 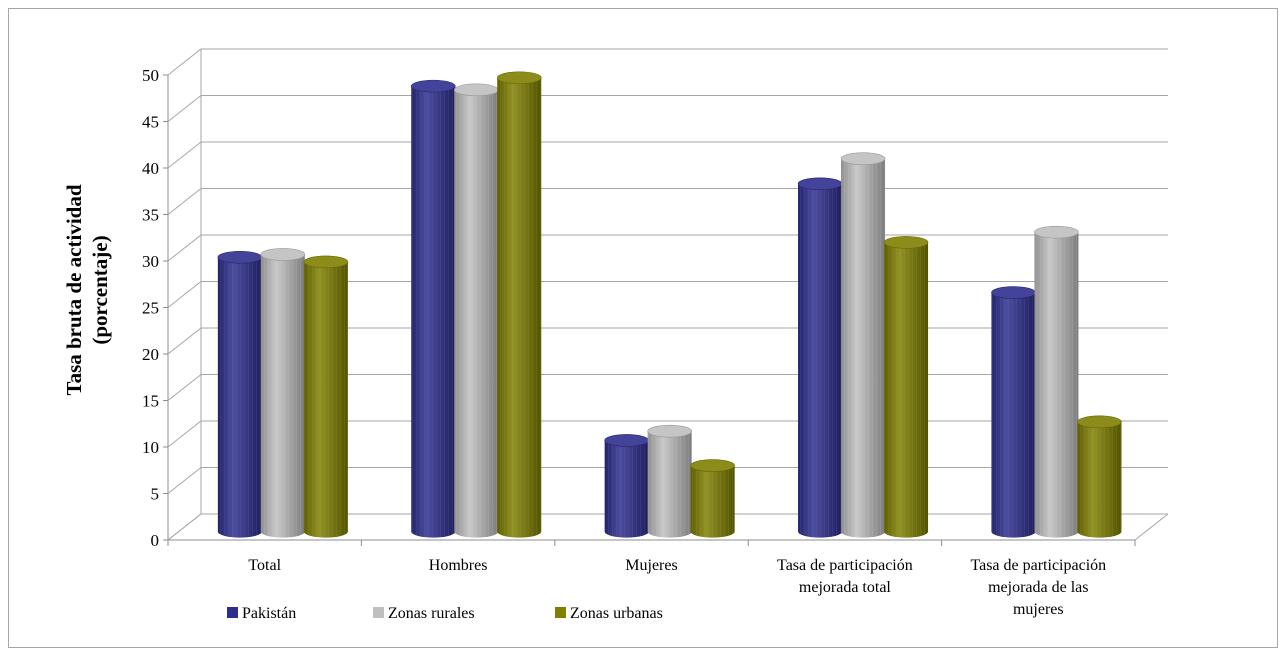 What do you see at coordinates (150, 354) in the screenshot?
I see `y-tick-label: 20` at bounding box center [150, 354].